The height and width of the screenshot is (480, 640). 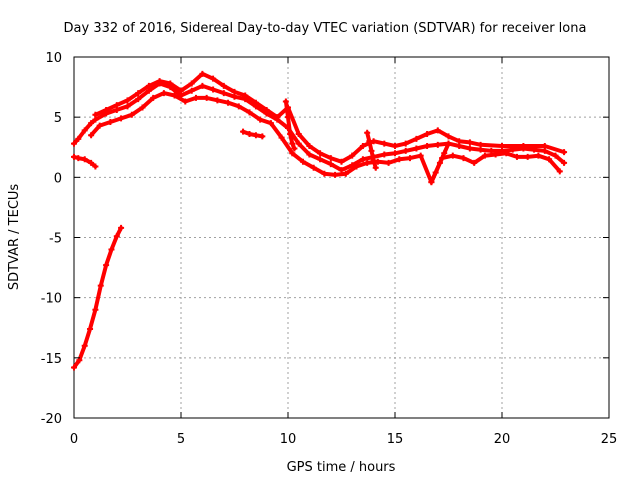 I want to click on x-axis-label: GPS time / hours, so click(x=341, y=467).